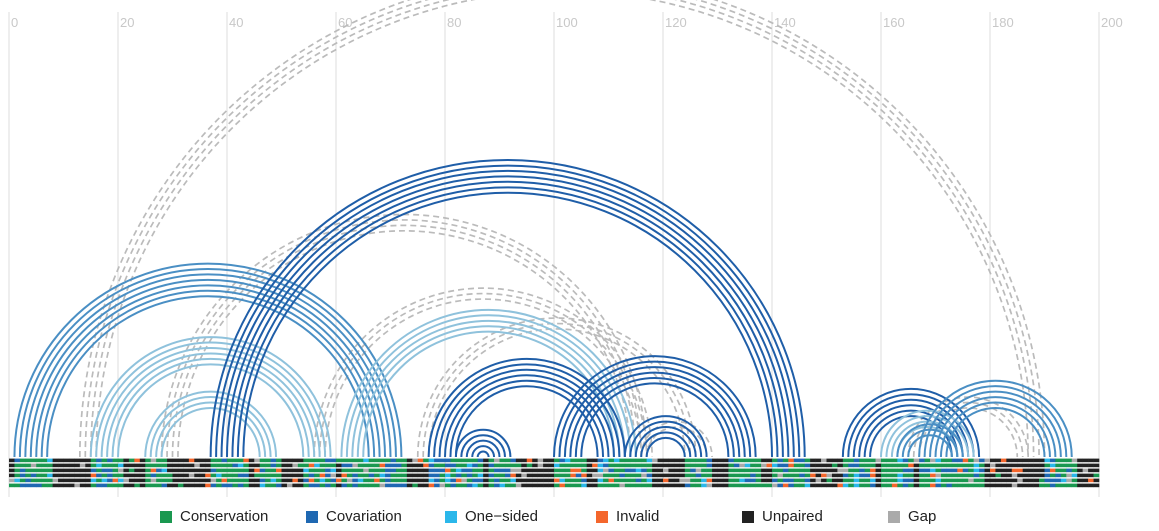 This screenshot has width=1159, height=531. I want to click on legend-swatch-conservation, so click(166, 516).